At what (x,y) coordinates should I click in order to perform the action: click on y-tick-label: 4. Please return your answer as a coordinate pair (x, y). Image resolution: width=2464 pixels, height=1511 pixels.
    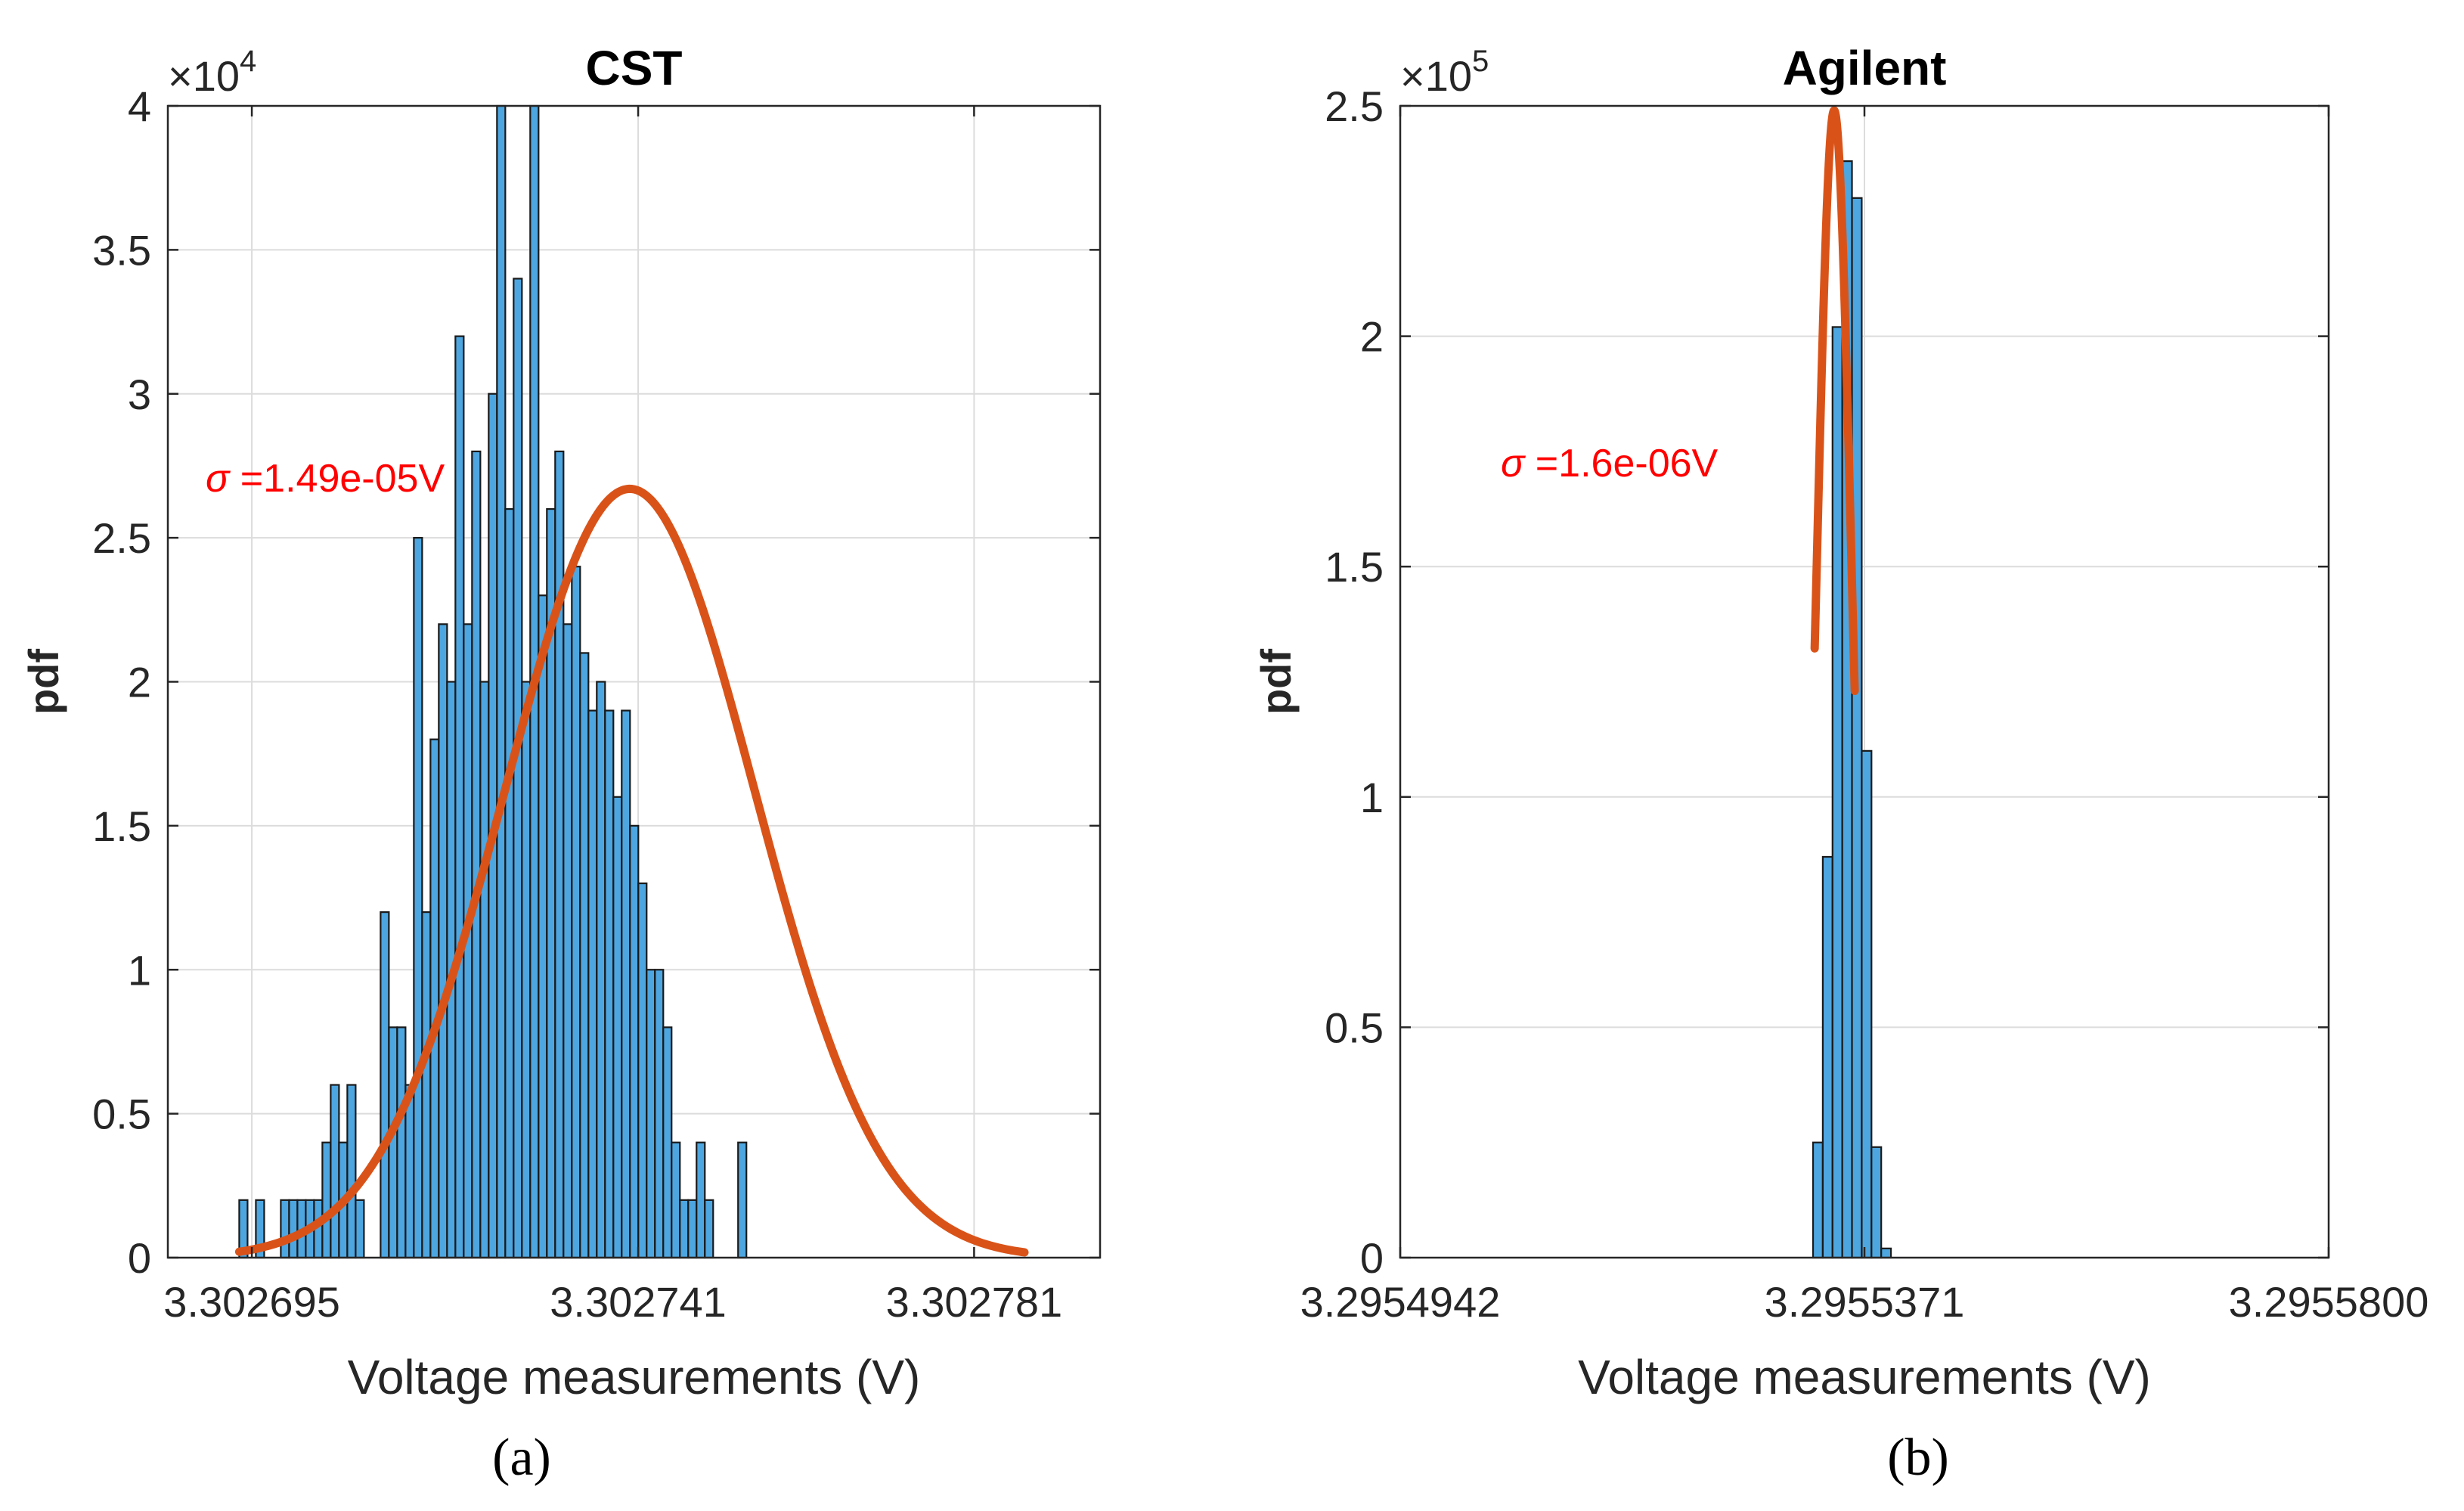
    Looking at the image, I should click on (139, 106).